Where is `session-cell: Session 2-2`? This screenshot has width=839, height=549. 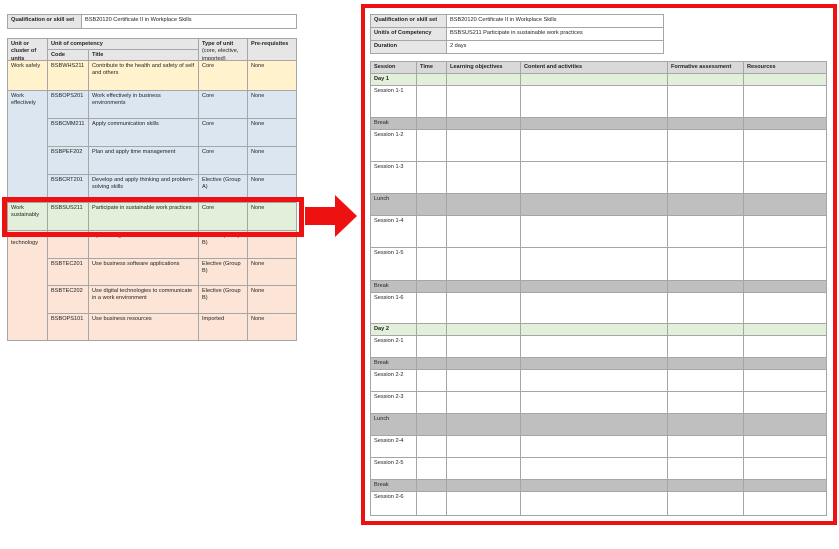
session-cell: Session 2-2 is located at coordinates (393, 380).